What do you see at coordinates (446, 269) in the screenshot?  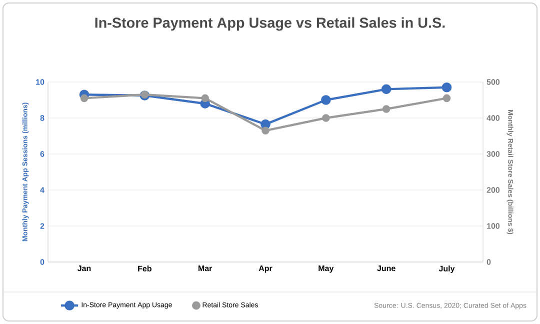 I see `x-tick-label: July` at bounding box center [446, 269].